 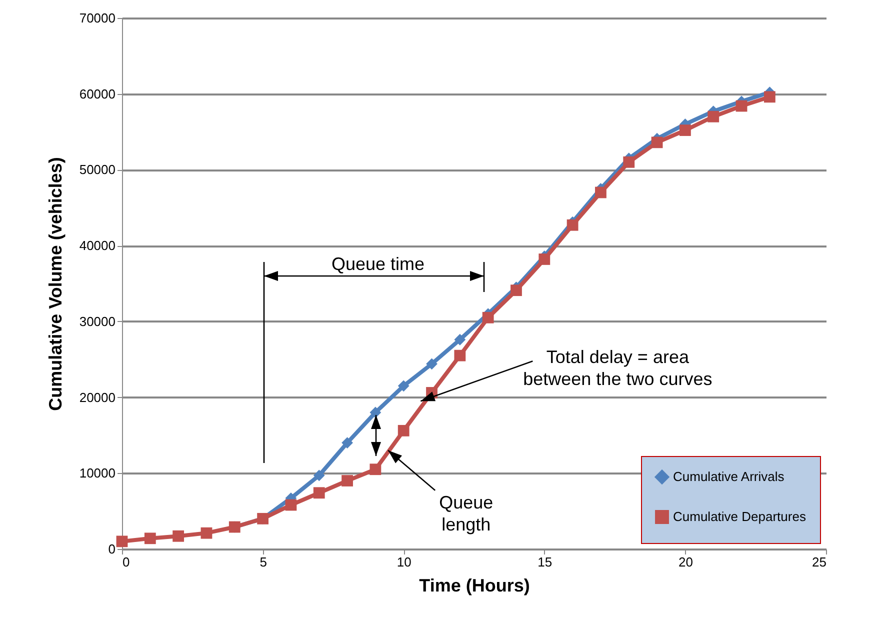 What do you see at coordinates (404, 562) in the screenshot?
I see `x-tick-label: 10` at bounding box center [404, 562].